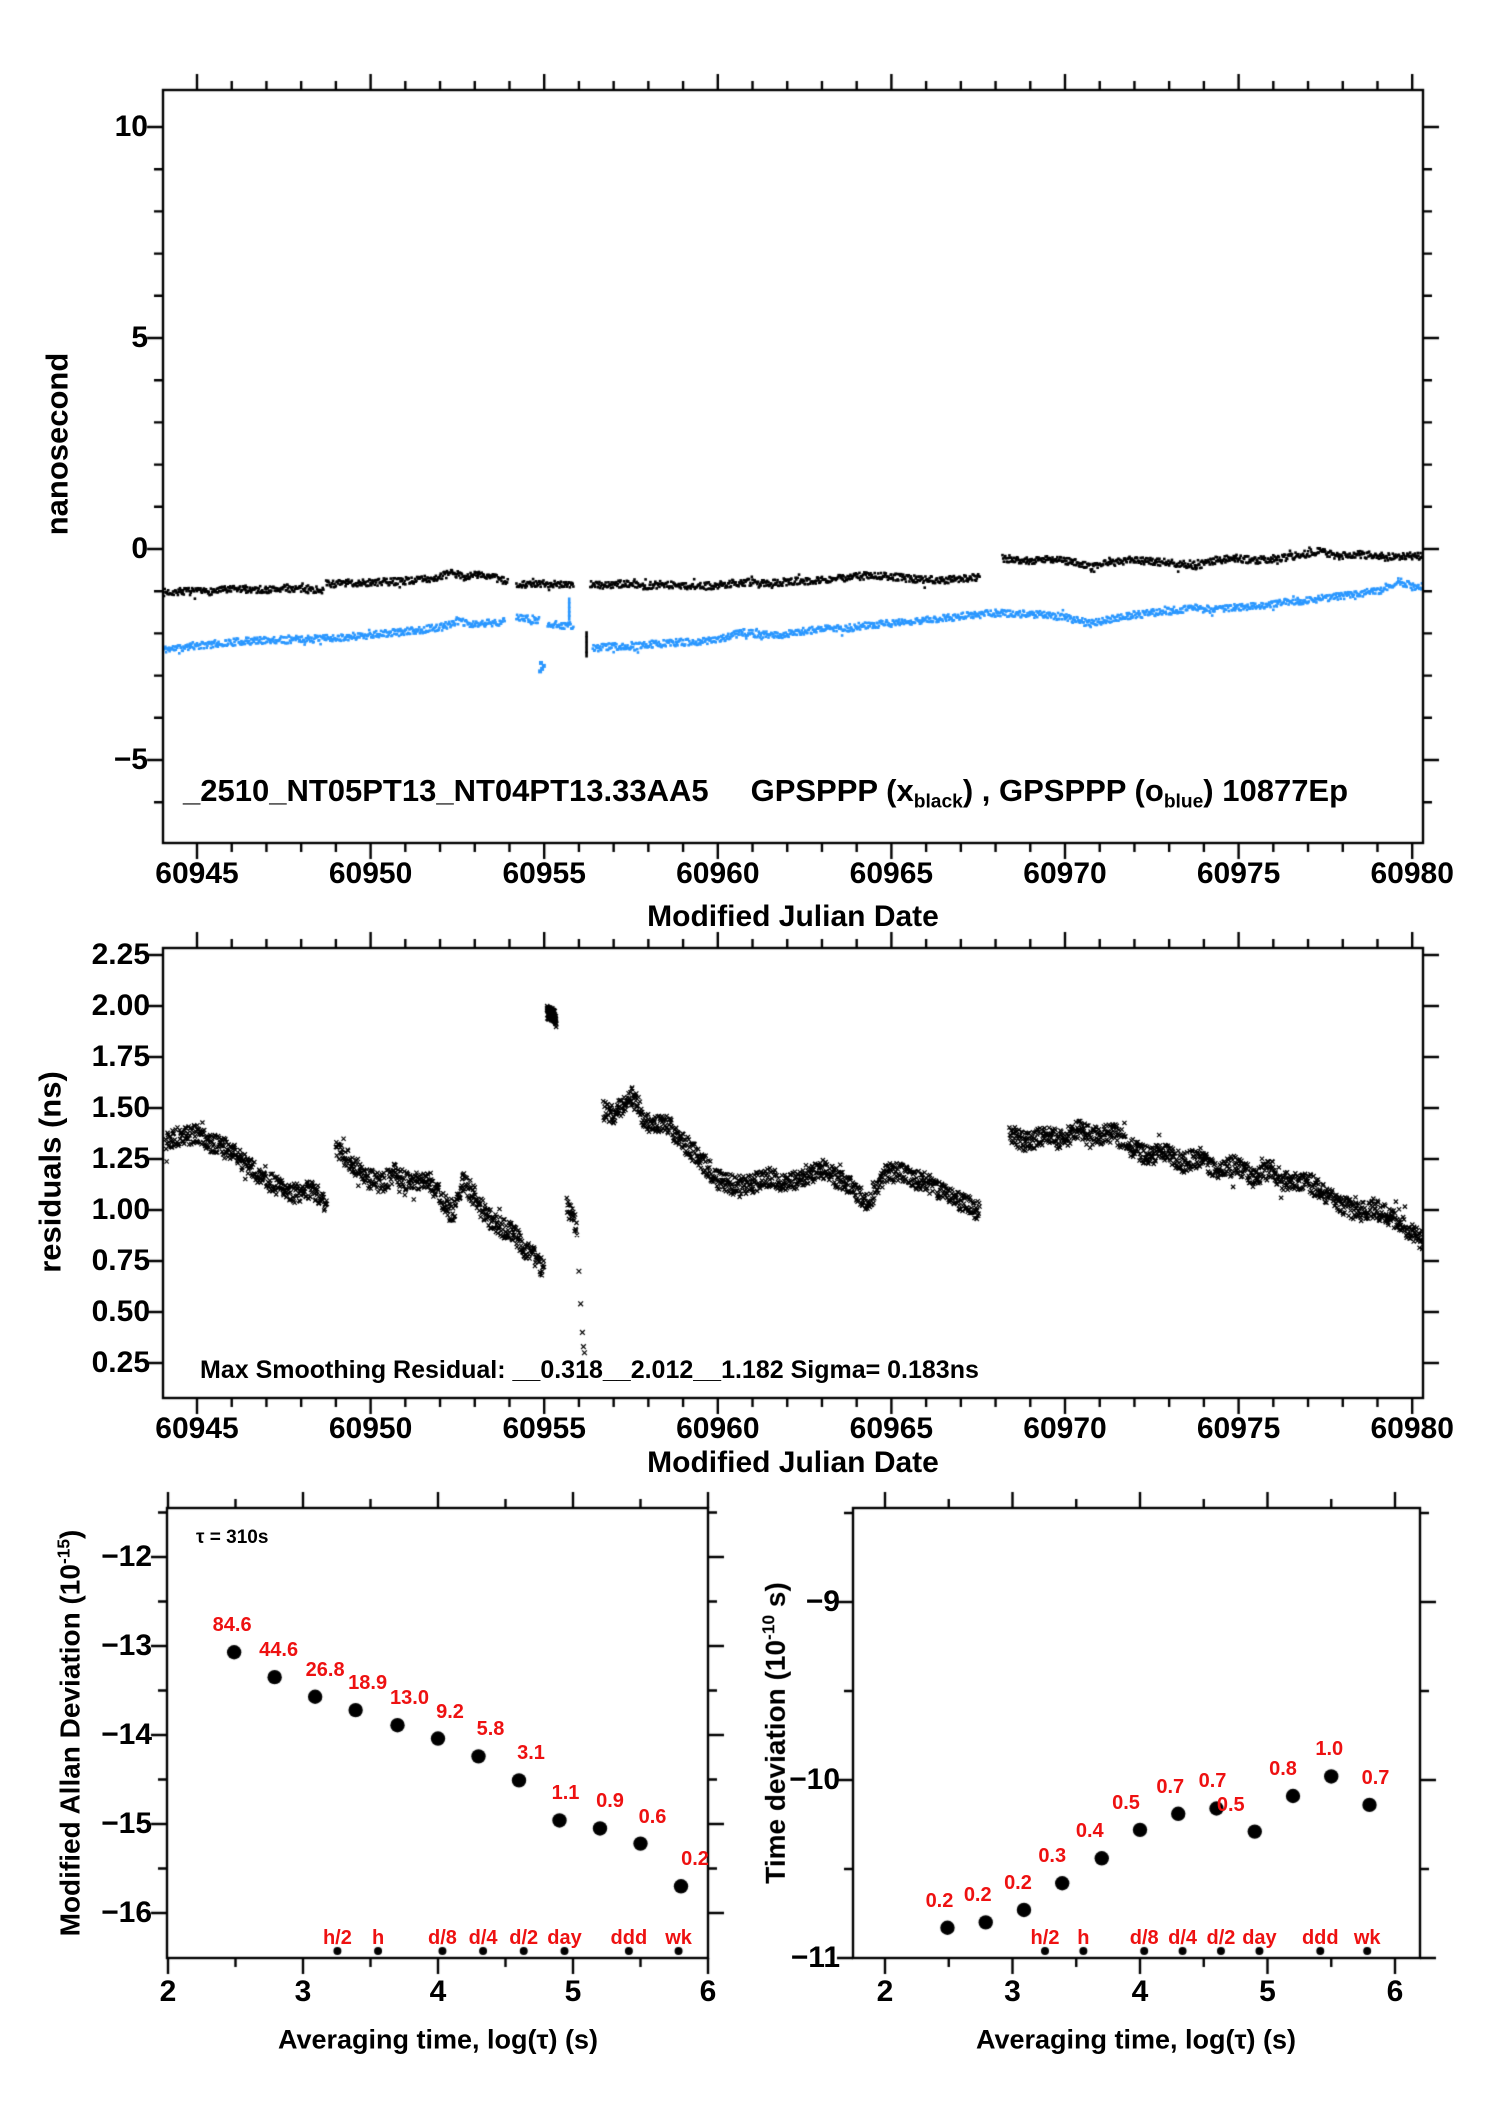 The width and height of the screenshot is (1488, 2105). What do you see at coordinates (1052, 1856) in the screenshot?
I see `point-value-label: 0.3` at bounding box center [1052, 1856].